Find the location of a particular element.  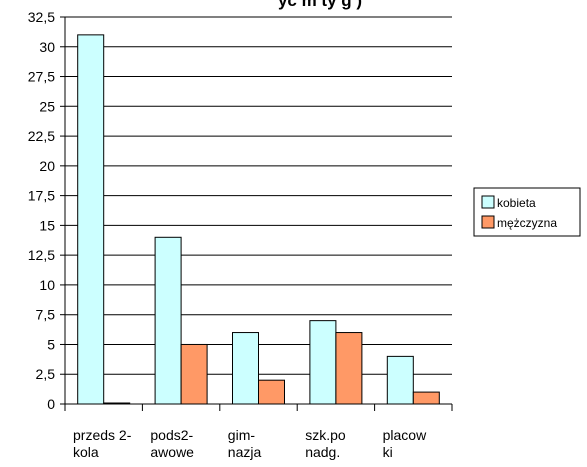

legend-swatch-kobieta is located at coordinates (488, 202).